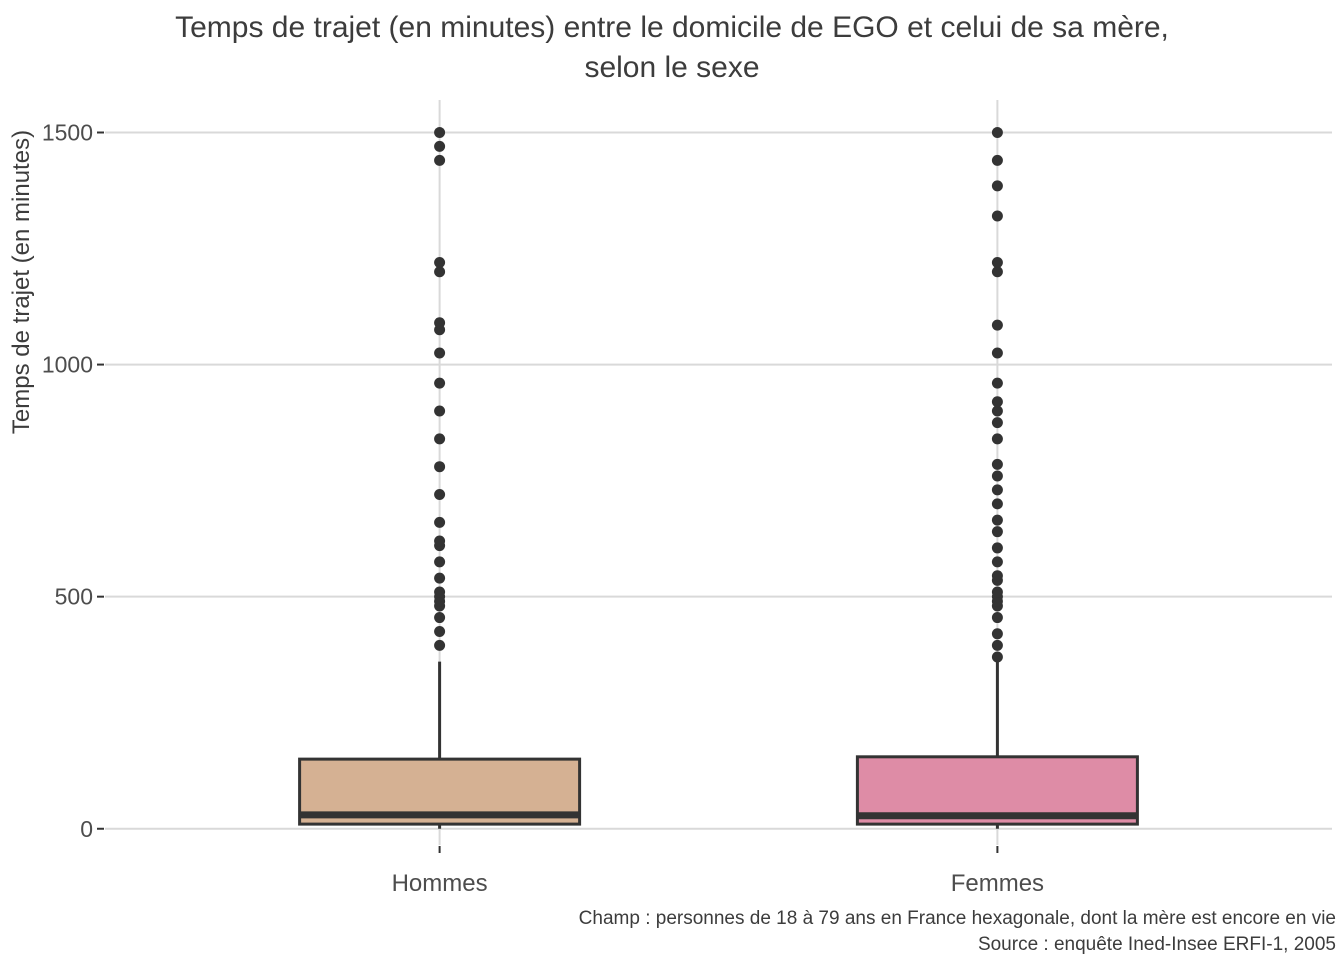 The height and width of the screenshot is (960, 1344). I want to click on y-tick-label-0: 0, so click(86, 829).